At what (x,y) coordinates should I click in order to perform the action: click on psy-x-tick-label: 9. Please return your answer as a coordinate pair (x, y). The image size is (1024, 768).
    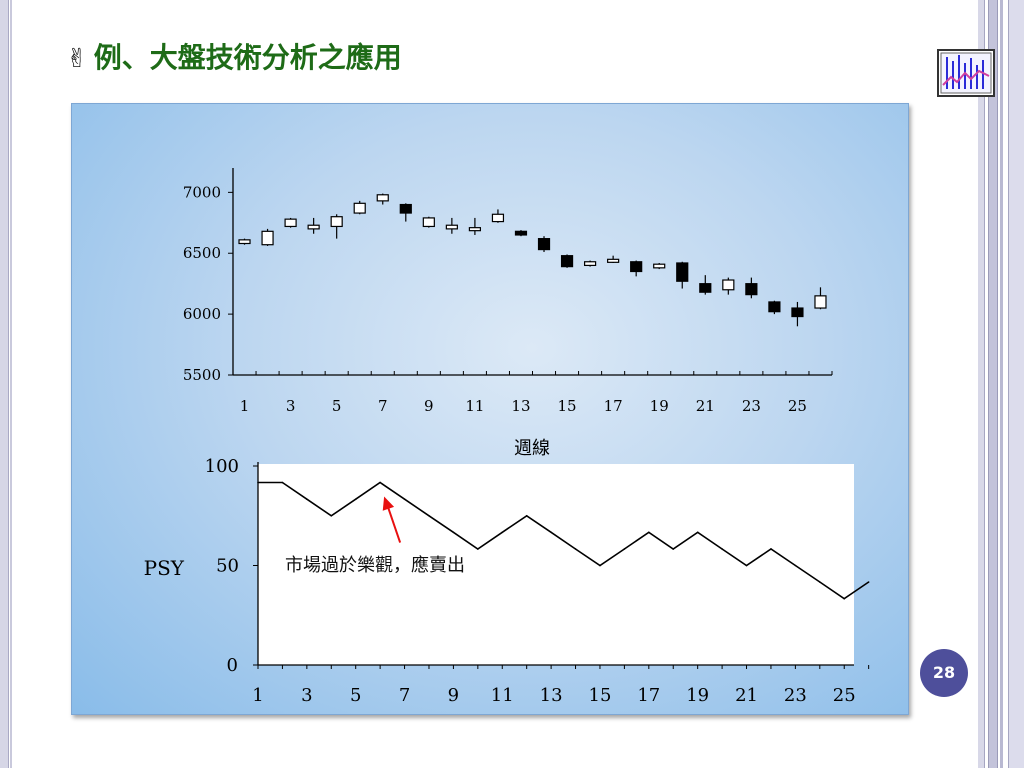
    Looking at the image, I should click on (453, 695).